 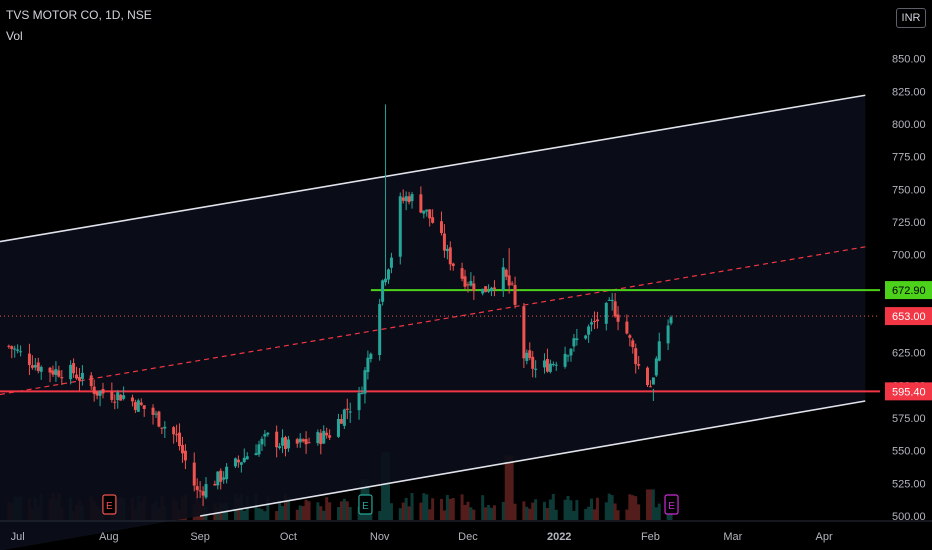 I want to click on y-tick-label: 750.00, so click(x=909, y=190).